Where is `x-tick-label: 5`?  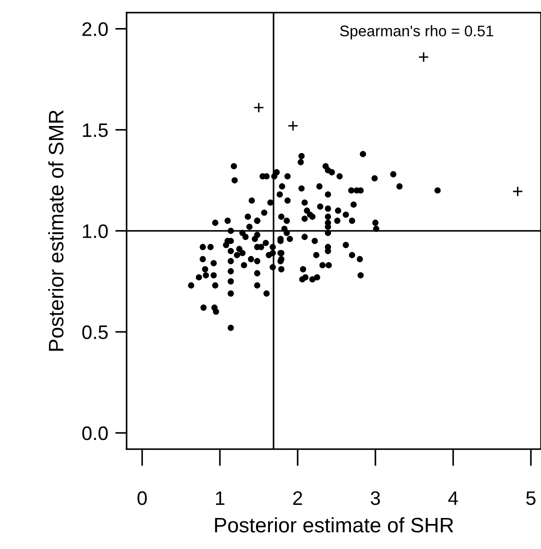 x-tick-label: 5 is located at coordinates (531, 498).